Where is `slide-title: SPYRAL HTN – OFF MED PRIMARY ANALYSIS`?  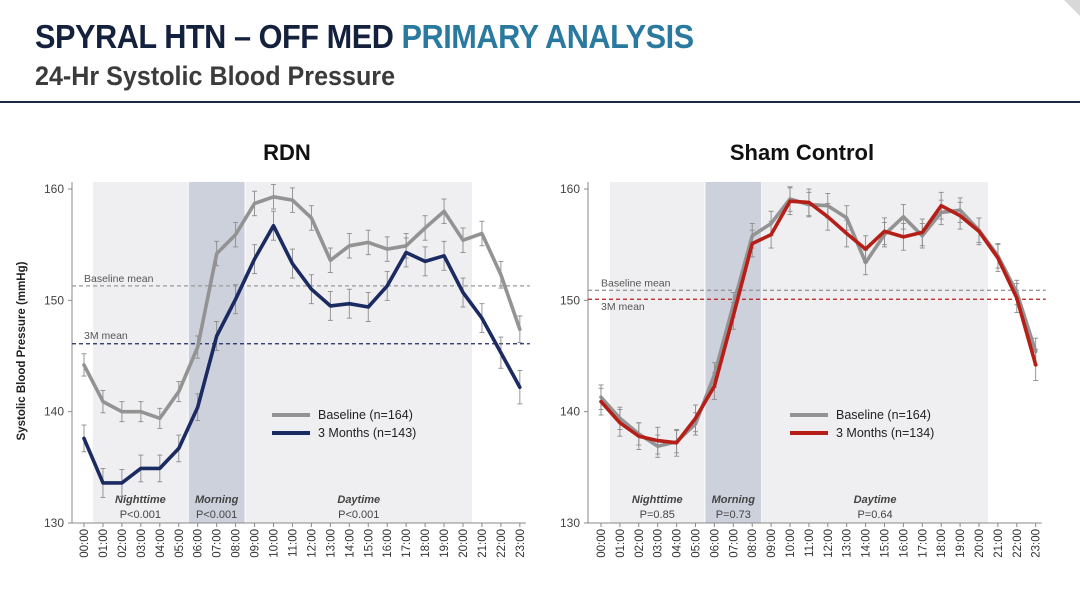
slide-title: SPYRAL HTN – OFF MED PRIMARY ANALYSIS is located at coordinates (364, 37).